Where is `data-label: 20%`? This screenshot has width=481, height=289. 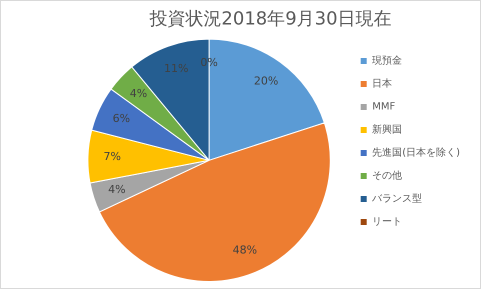
data-label: 20% is located at coordinates (266, 81).